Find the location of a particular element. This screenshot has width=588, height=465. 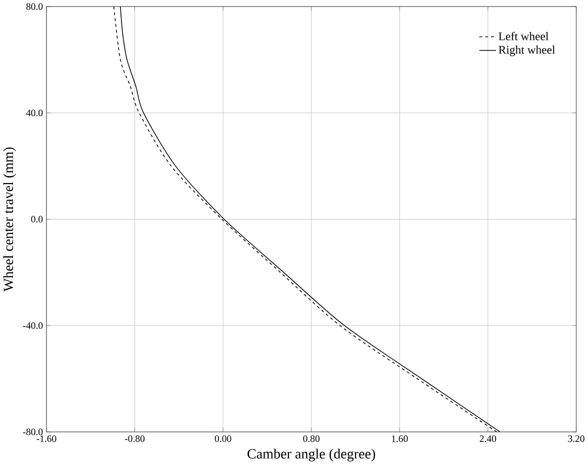

x-tick-label: 3.20 is located at coordinates (576, 439).